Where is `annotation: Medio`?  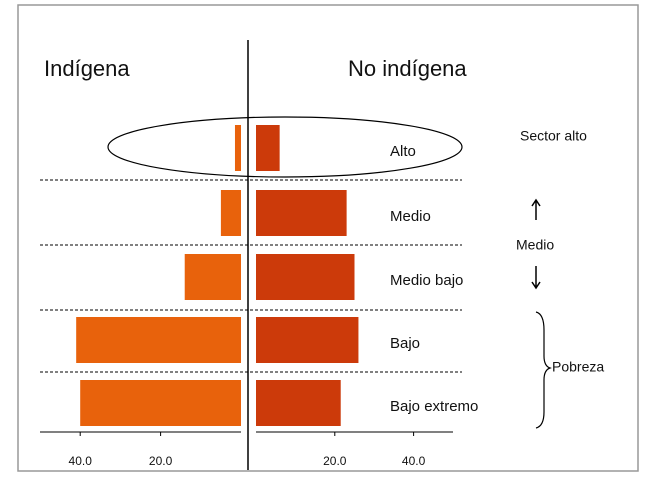
annotation: Medio is located at coordinates (535, 245).